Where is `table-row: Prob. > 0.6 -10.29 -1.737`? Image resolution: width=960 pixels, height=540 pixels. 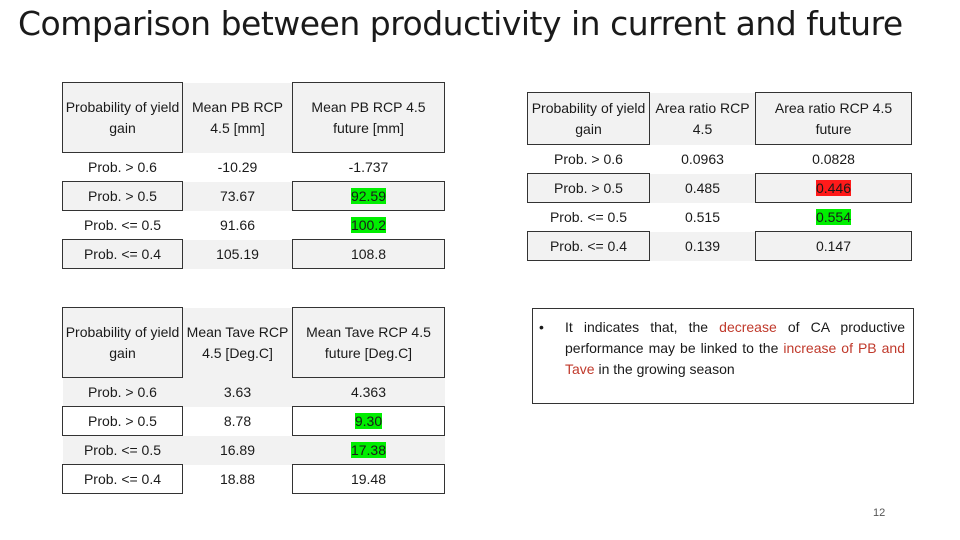
table-row: Prob. > 0.6 -10.29 -1.737 is located at coordinates (254, 167).